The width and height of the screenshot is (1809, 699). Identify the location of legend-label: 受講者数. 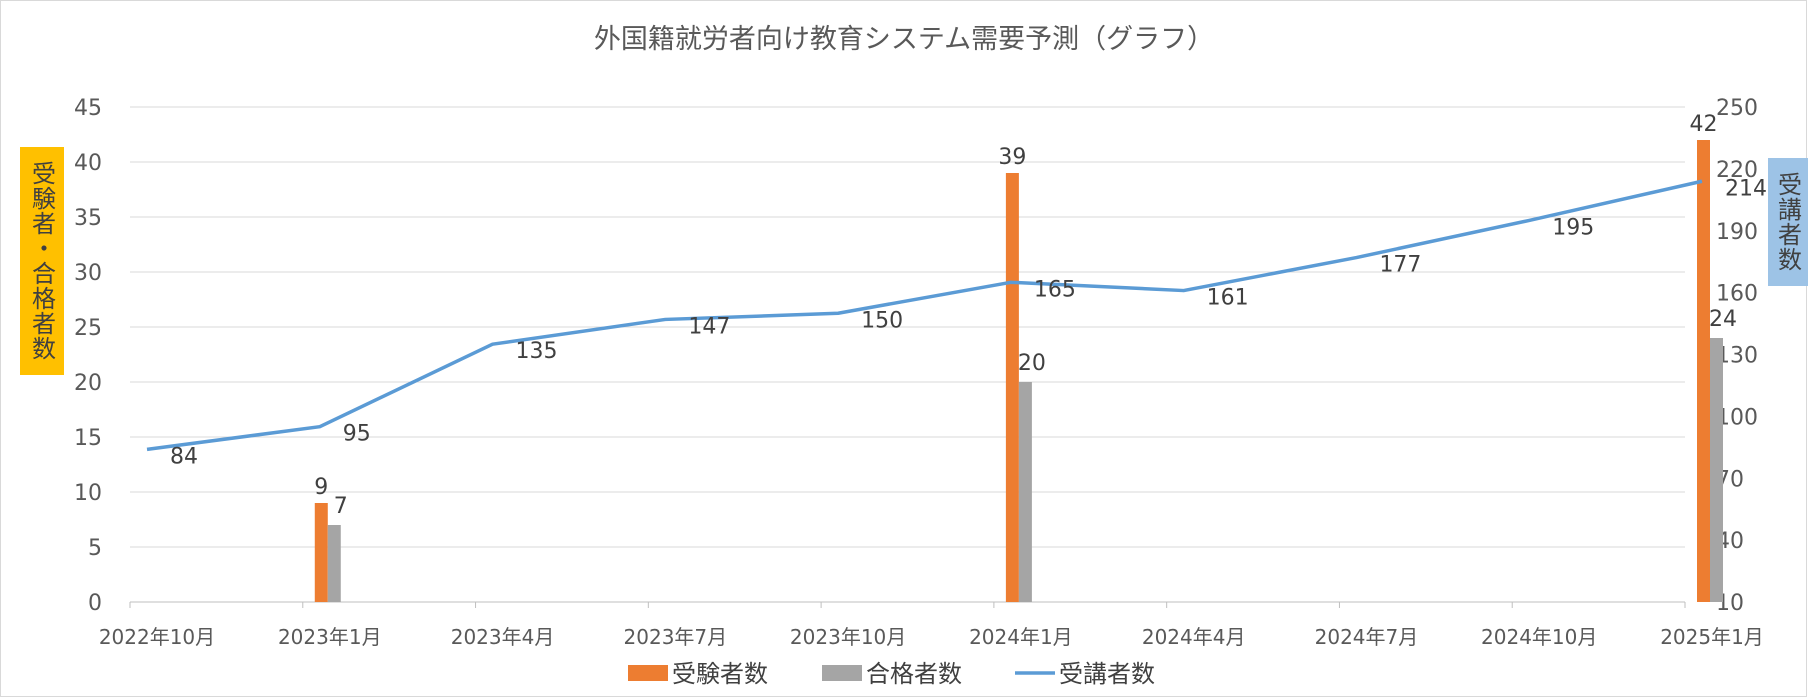
(1107, 674).